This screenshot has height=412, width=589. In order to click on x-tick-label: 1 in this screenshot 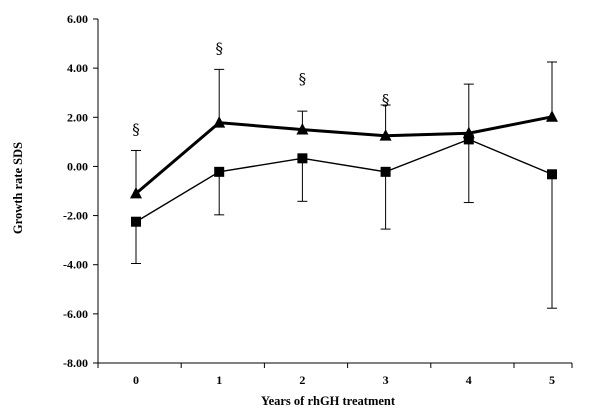, I will do `click(219, 380)`.